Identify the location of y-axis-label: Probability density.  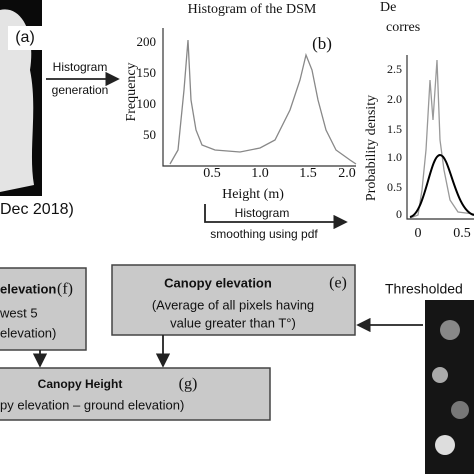
(371, 148).